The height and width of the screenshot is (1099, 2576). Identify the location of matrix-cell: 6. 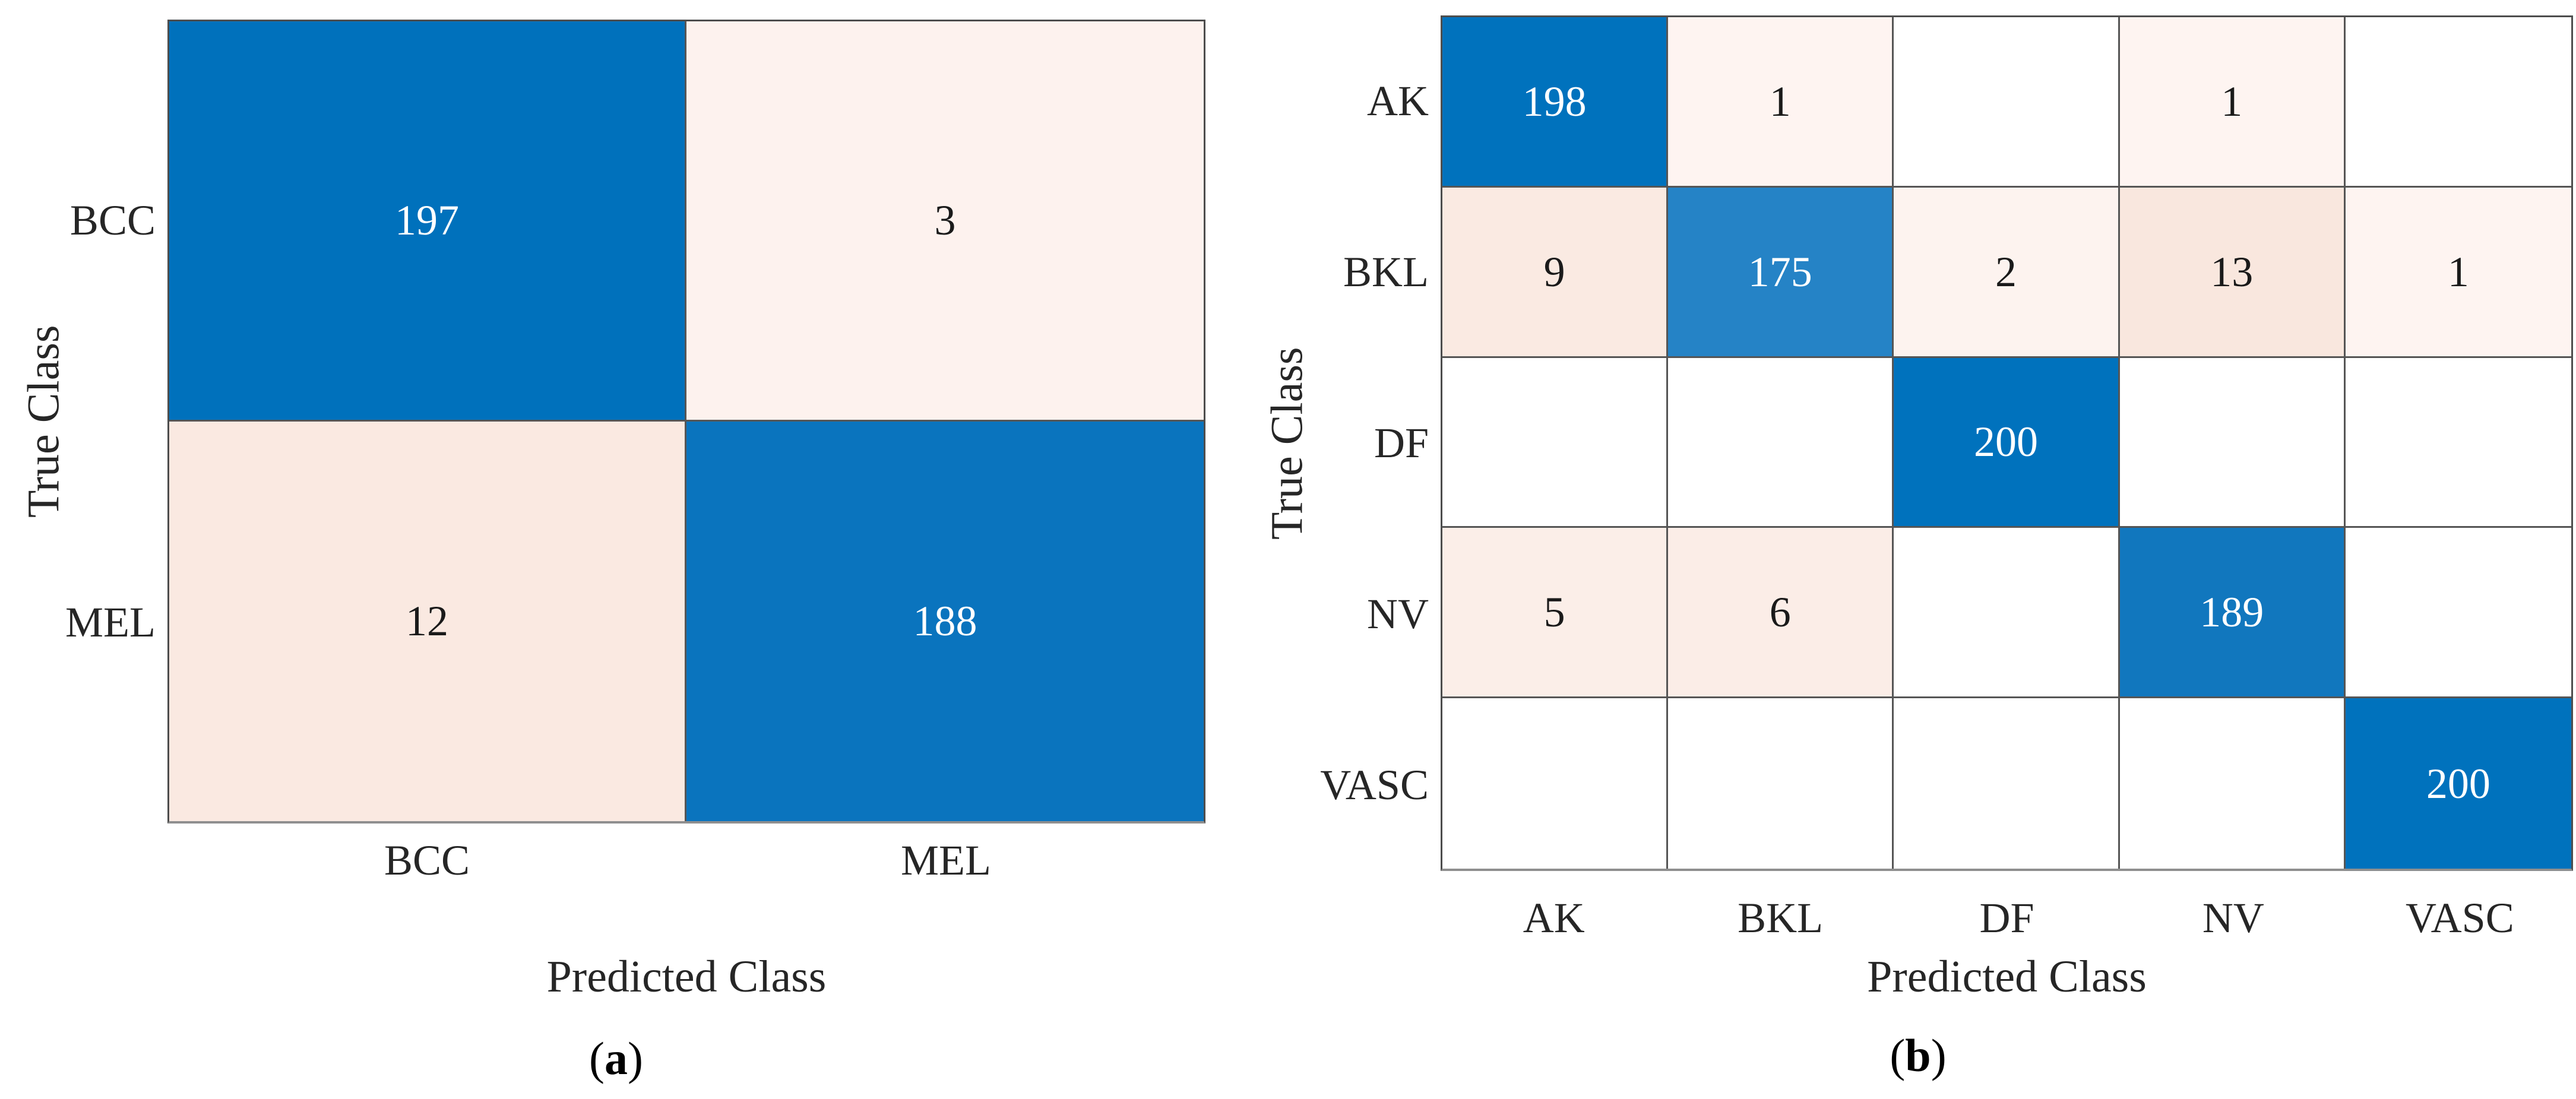
(1781, 614).